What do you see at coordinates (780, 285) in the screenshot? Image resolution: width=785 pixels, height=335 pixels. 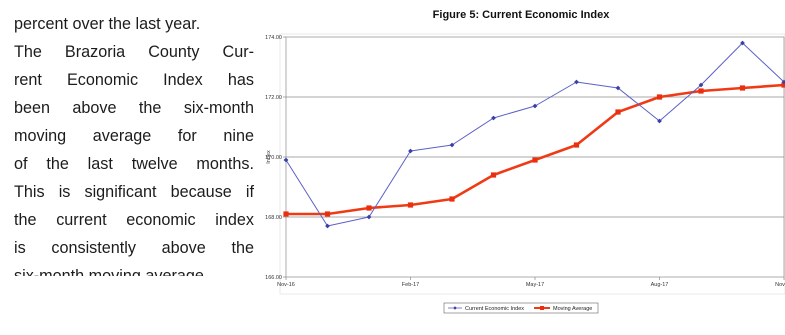 I see `x-tick-label: Nov-17` at bounding box center [780, 285].